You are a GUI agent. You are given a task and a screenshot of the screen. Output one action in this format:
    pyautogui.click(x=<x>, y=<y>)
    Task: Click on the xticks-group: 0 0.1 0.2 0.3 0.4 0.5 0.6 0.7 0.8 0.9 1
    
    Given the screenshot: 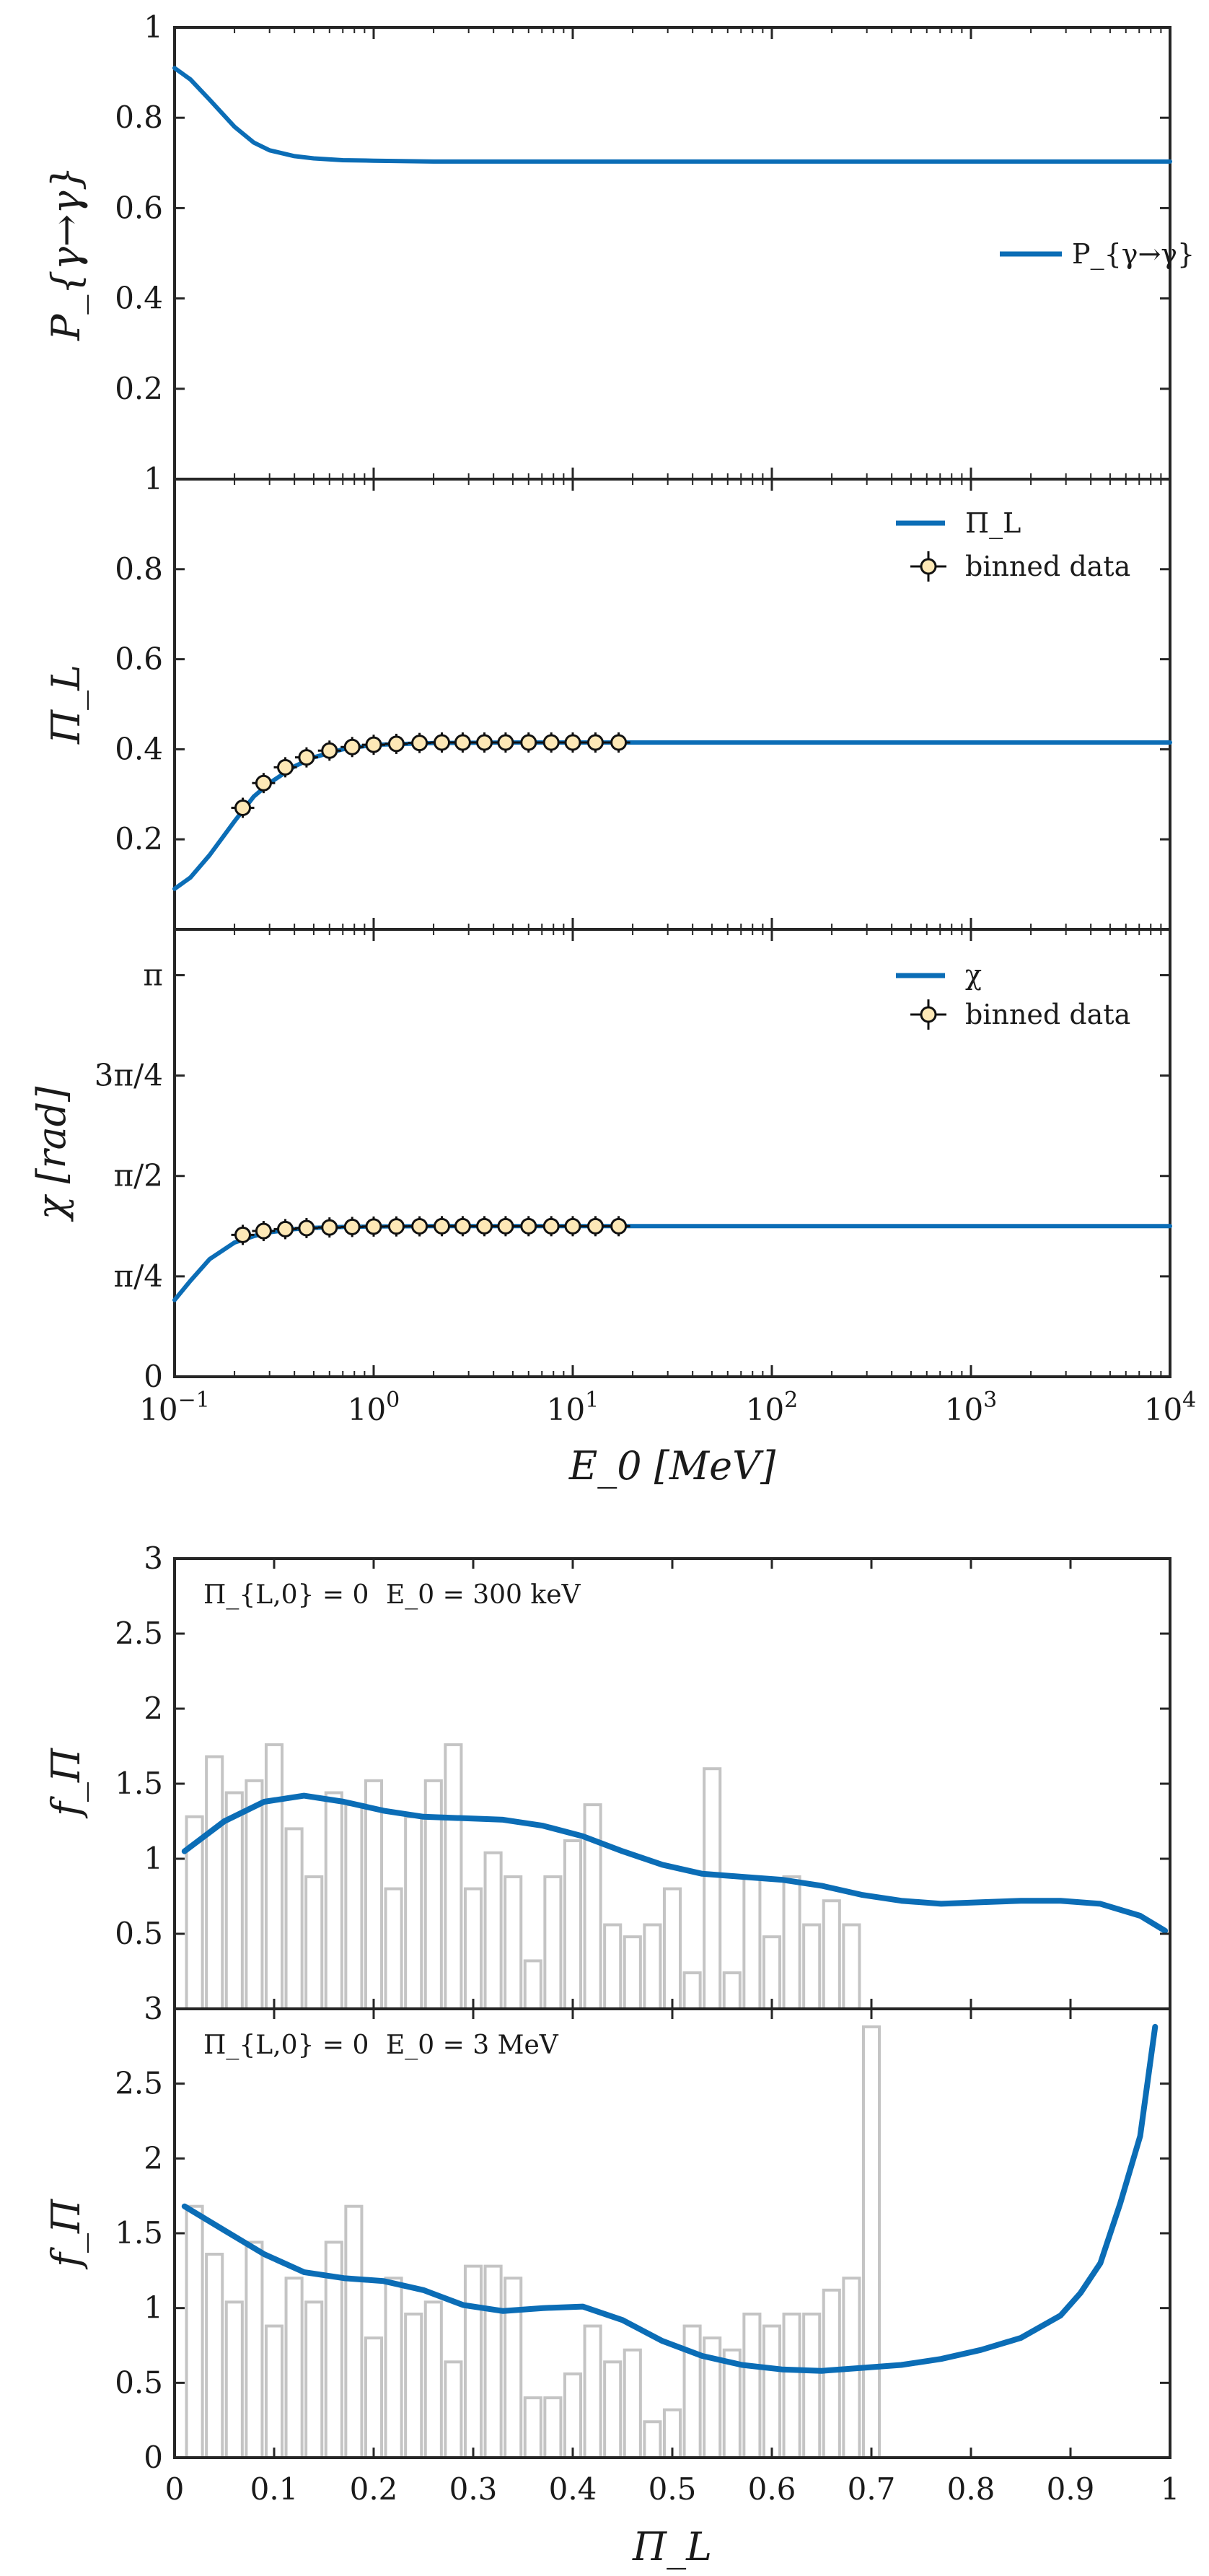 What is the action you would take?
    pyautogui.click(x=672, y=2489)
    